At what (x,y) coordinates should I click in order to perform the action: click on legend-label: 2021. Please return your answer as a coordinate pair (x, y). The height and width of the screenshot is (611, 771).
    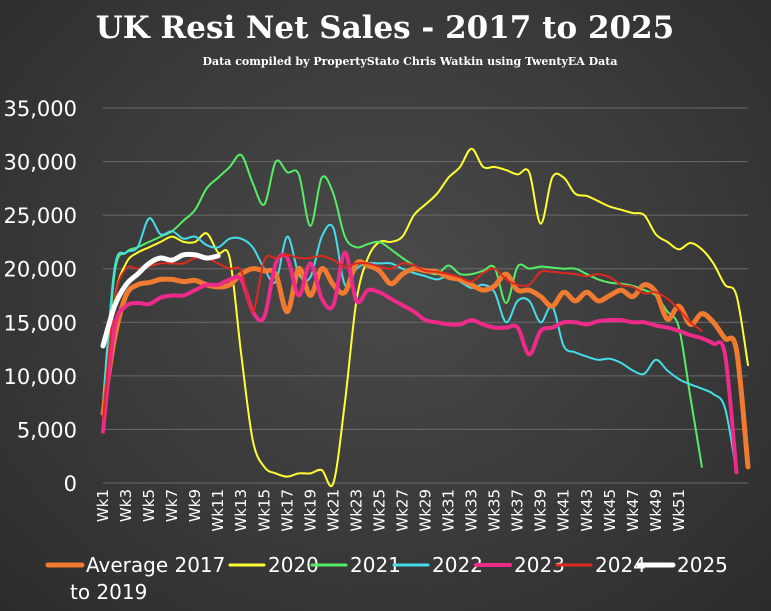
    Looking at the image, I should click on (375, 565).